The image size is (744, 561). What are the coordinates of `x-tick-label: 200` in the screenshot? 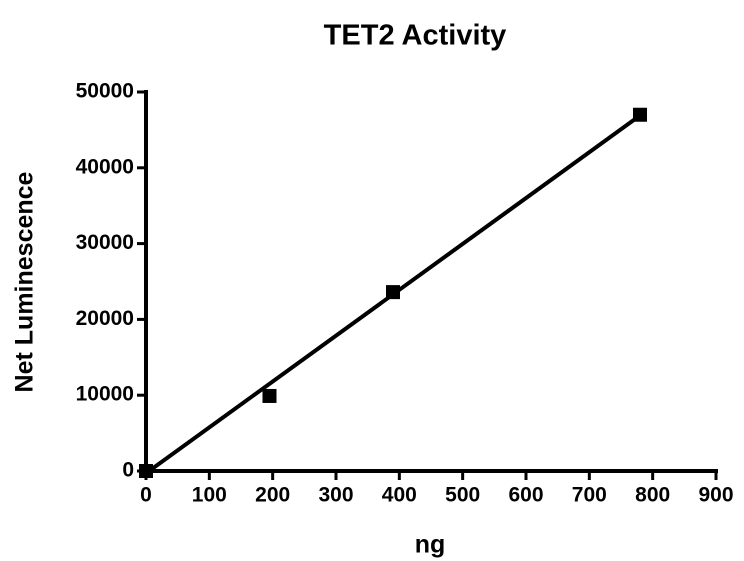 It's located at (272, 495).